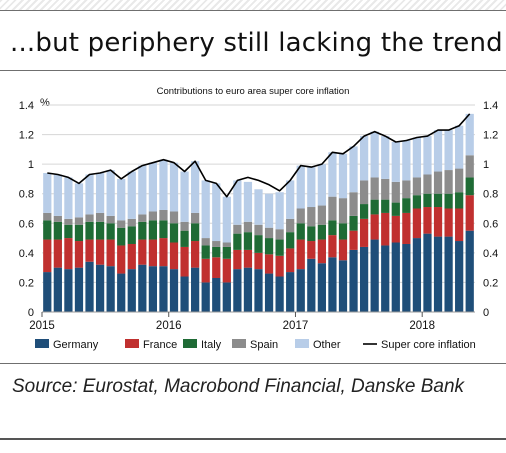  What do you see at coordinates (256, 43) in the screenshot?
I see `headline: ...but periphery still lacking the trend` at bounding box center [256, 43].